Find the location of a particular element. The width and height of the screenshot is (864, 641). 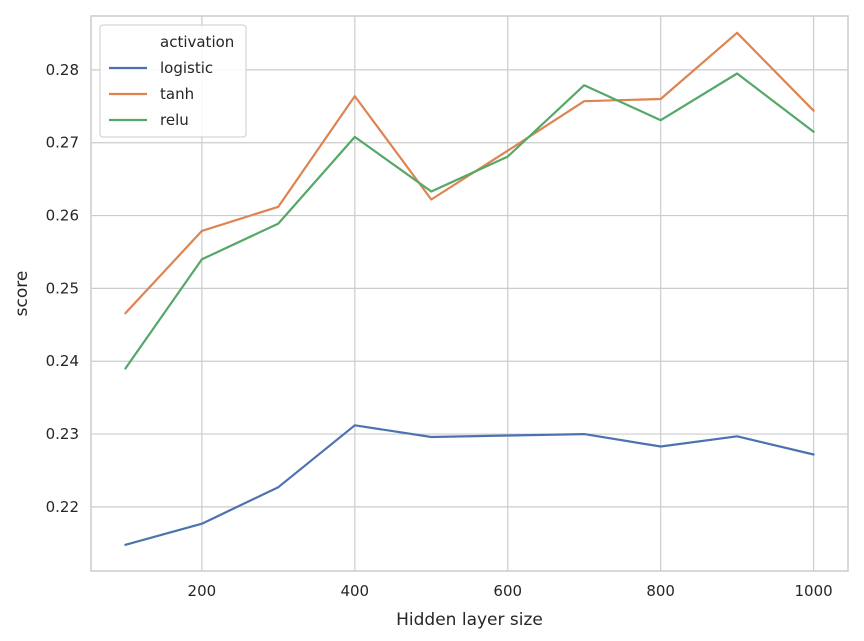

x-tick-label: 600 is located at coordinates (507, 591).